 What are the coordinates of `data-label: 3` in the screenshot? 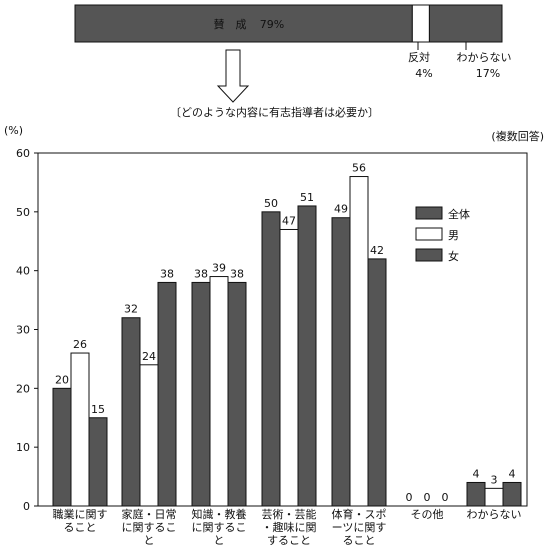 It's located at (494, 479).